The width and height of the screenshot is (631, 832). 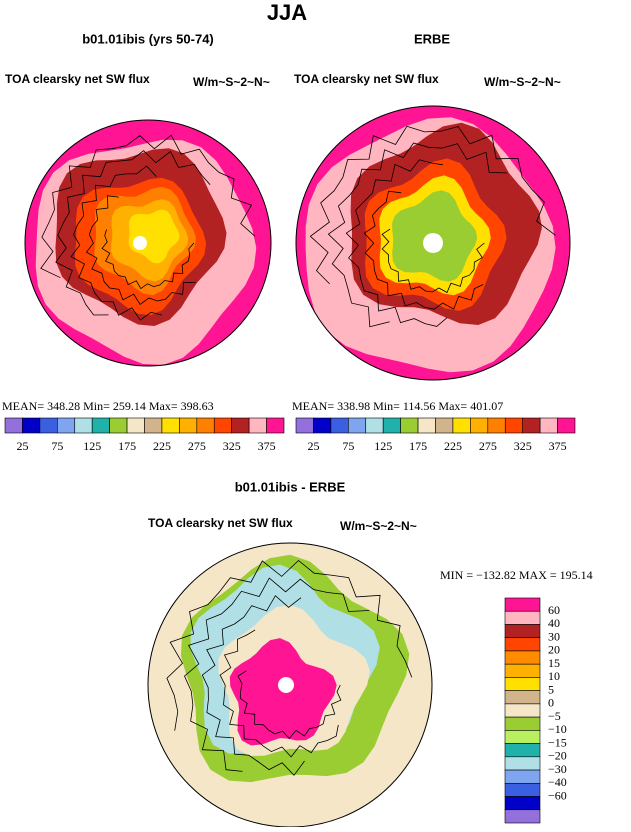 What do you see at coordinates (554, 676) in the screenshot?
I see `colorbar-label: 10` at bounding box center [554, 676].